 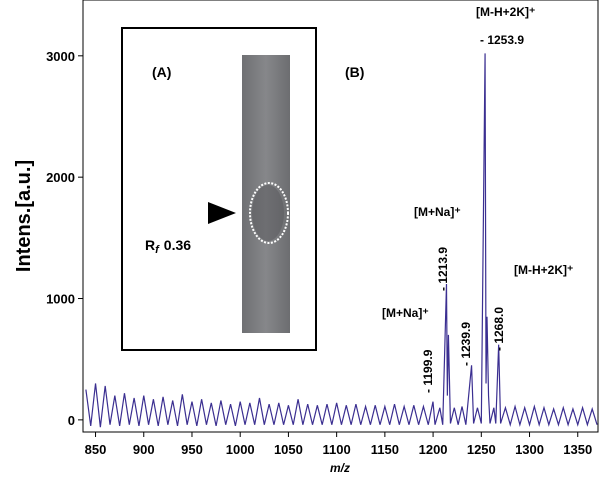 I want to click on x-tick-label: 1350, so click(x=577, y=449).